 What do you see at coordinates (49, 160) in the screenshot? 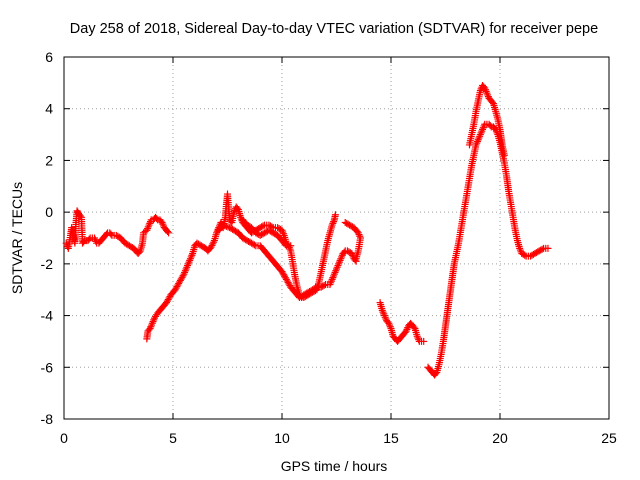
I see `y-tick-label: 2` at bounding box center [49, 160].